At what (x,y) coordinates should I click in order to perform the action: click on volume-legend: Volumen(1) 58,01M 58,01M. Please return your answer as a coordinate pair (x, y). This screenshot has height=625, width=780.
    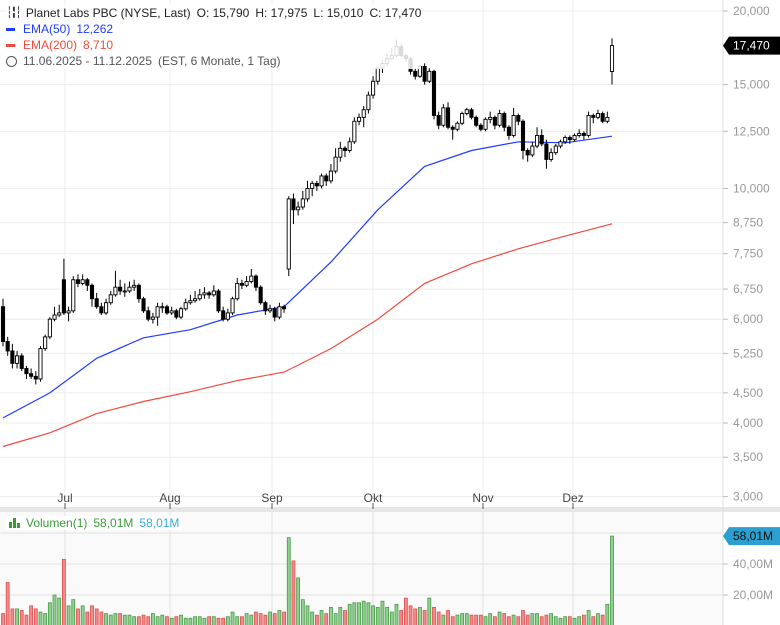
    Looking at the image, I should click on (94, 523).